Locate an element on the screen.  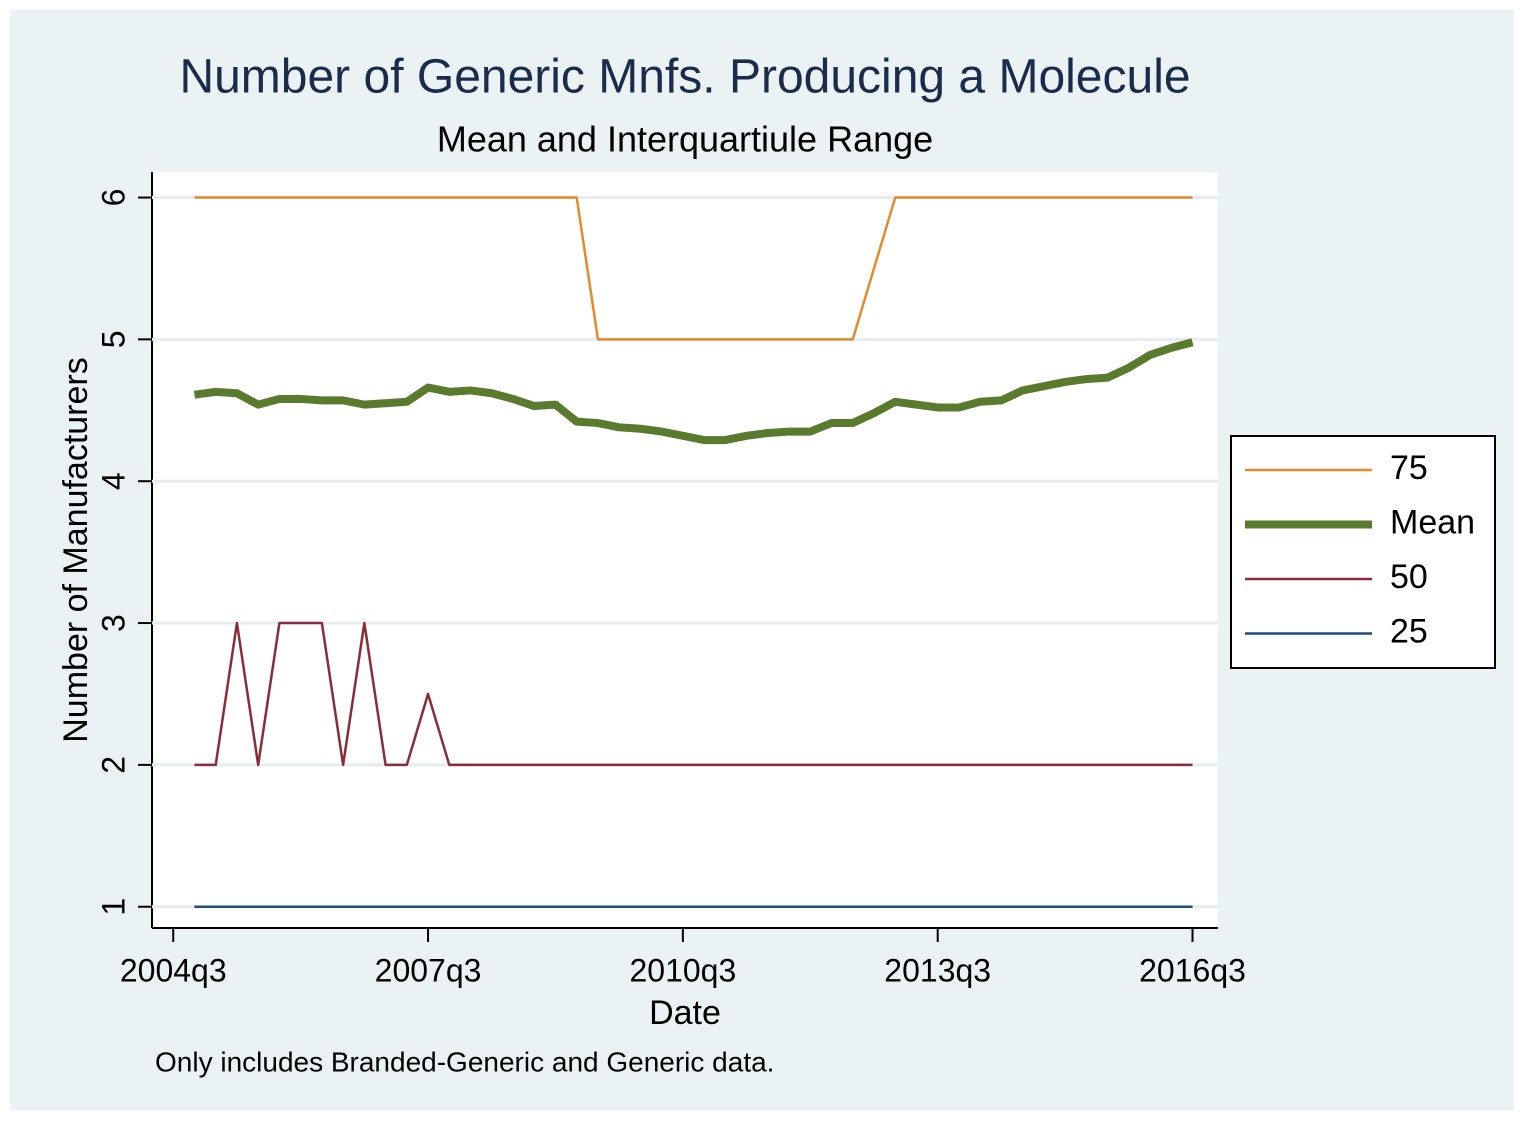
y-tick-label: 3 is located at coordinates (113, 623).